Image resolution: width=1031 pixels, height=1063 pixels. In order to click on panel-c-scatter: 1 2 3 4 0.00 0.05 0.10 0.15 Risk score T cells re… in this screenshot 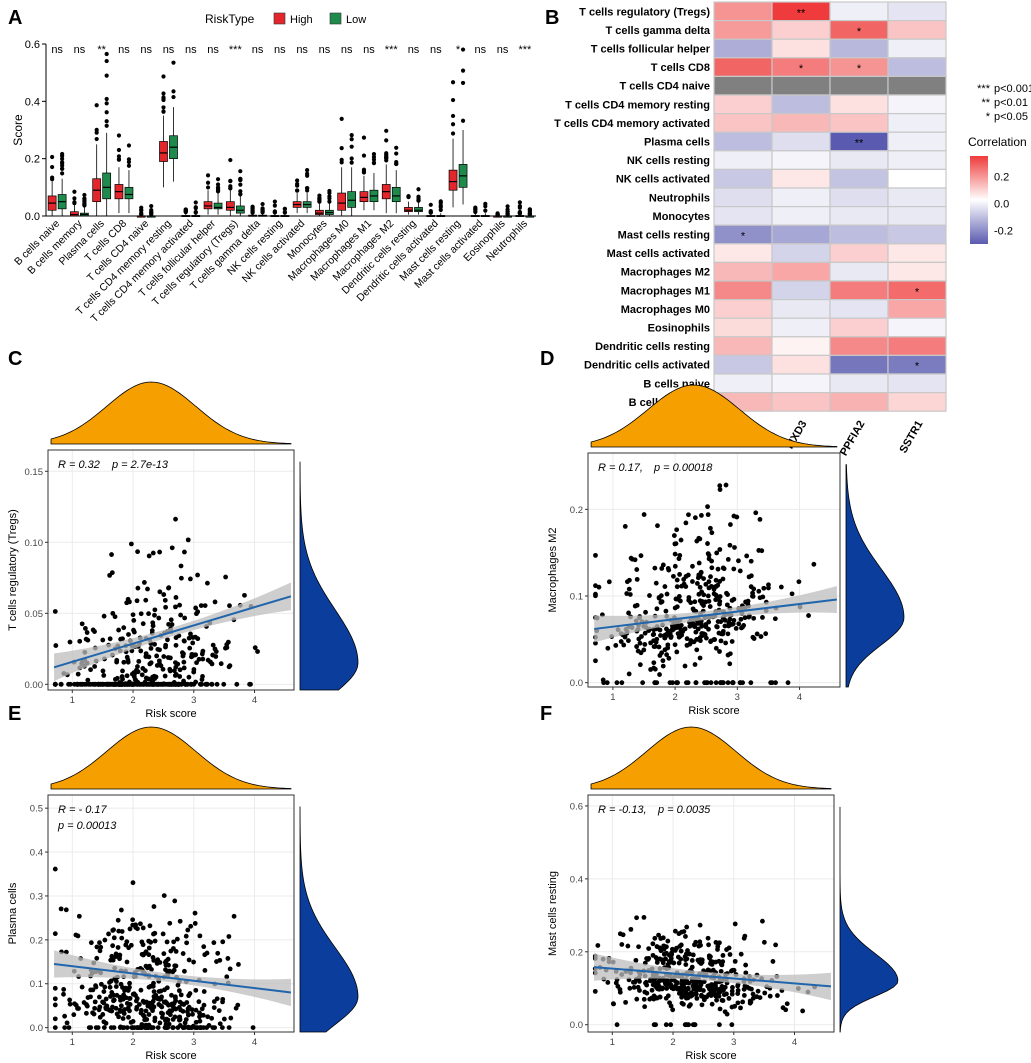, I will do `click(183, 550)`.